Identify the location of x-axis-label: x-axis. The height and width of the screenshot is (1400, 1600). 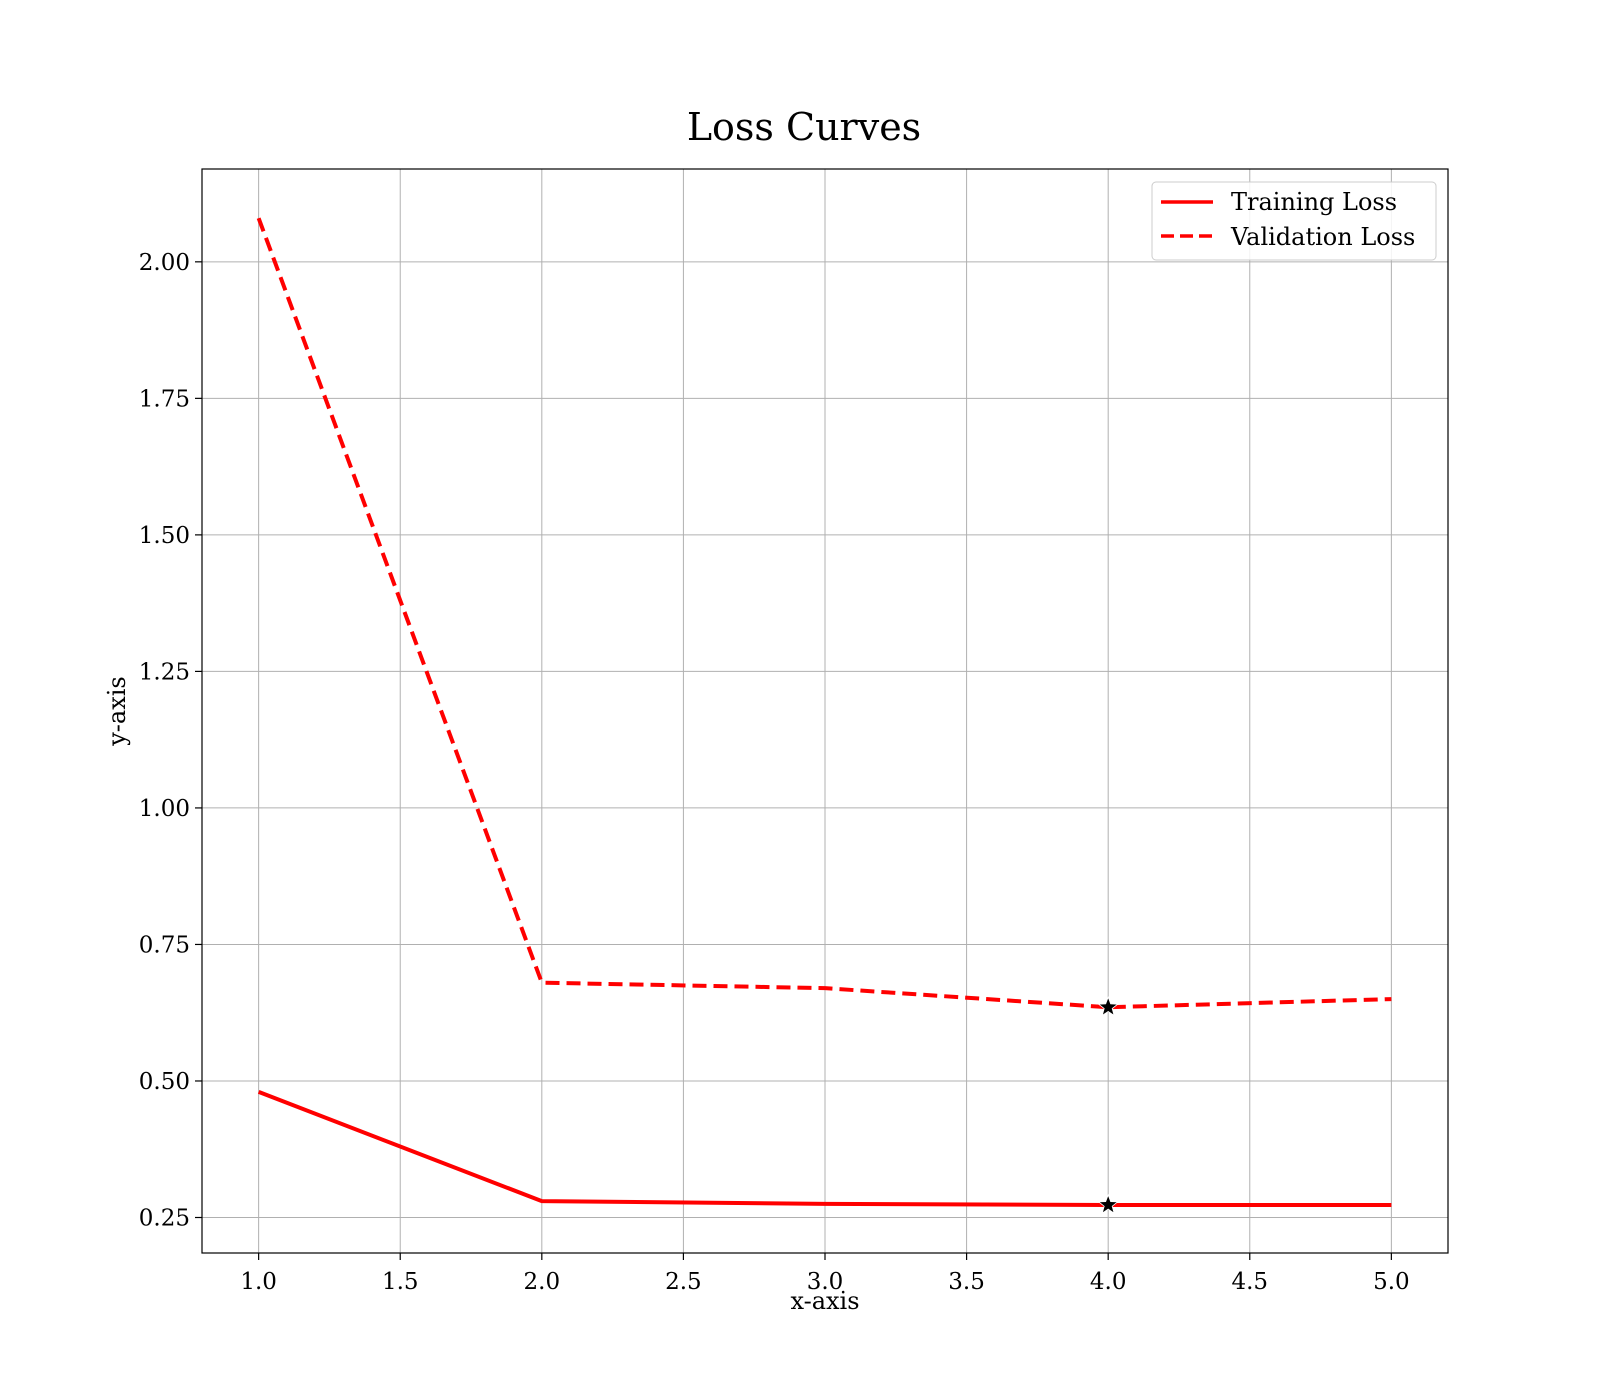
(824, 1301).